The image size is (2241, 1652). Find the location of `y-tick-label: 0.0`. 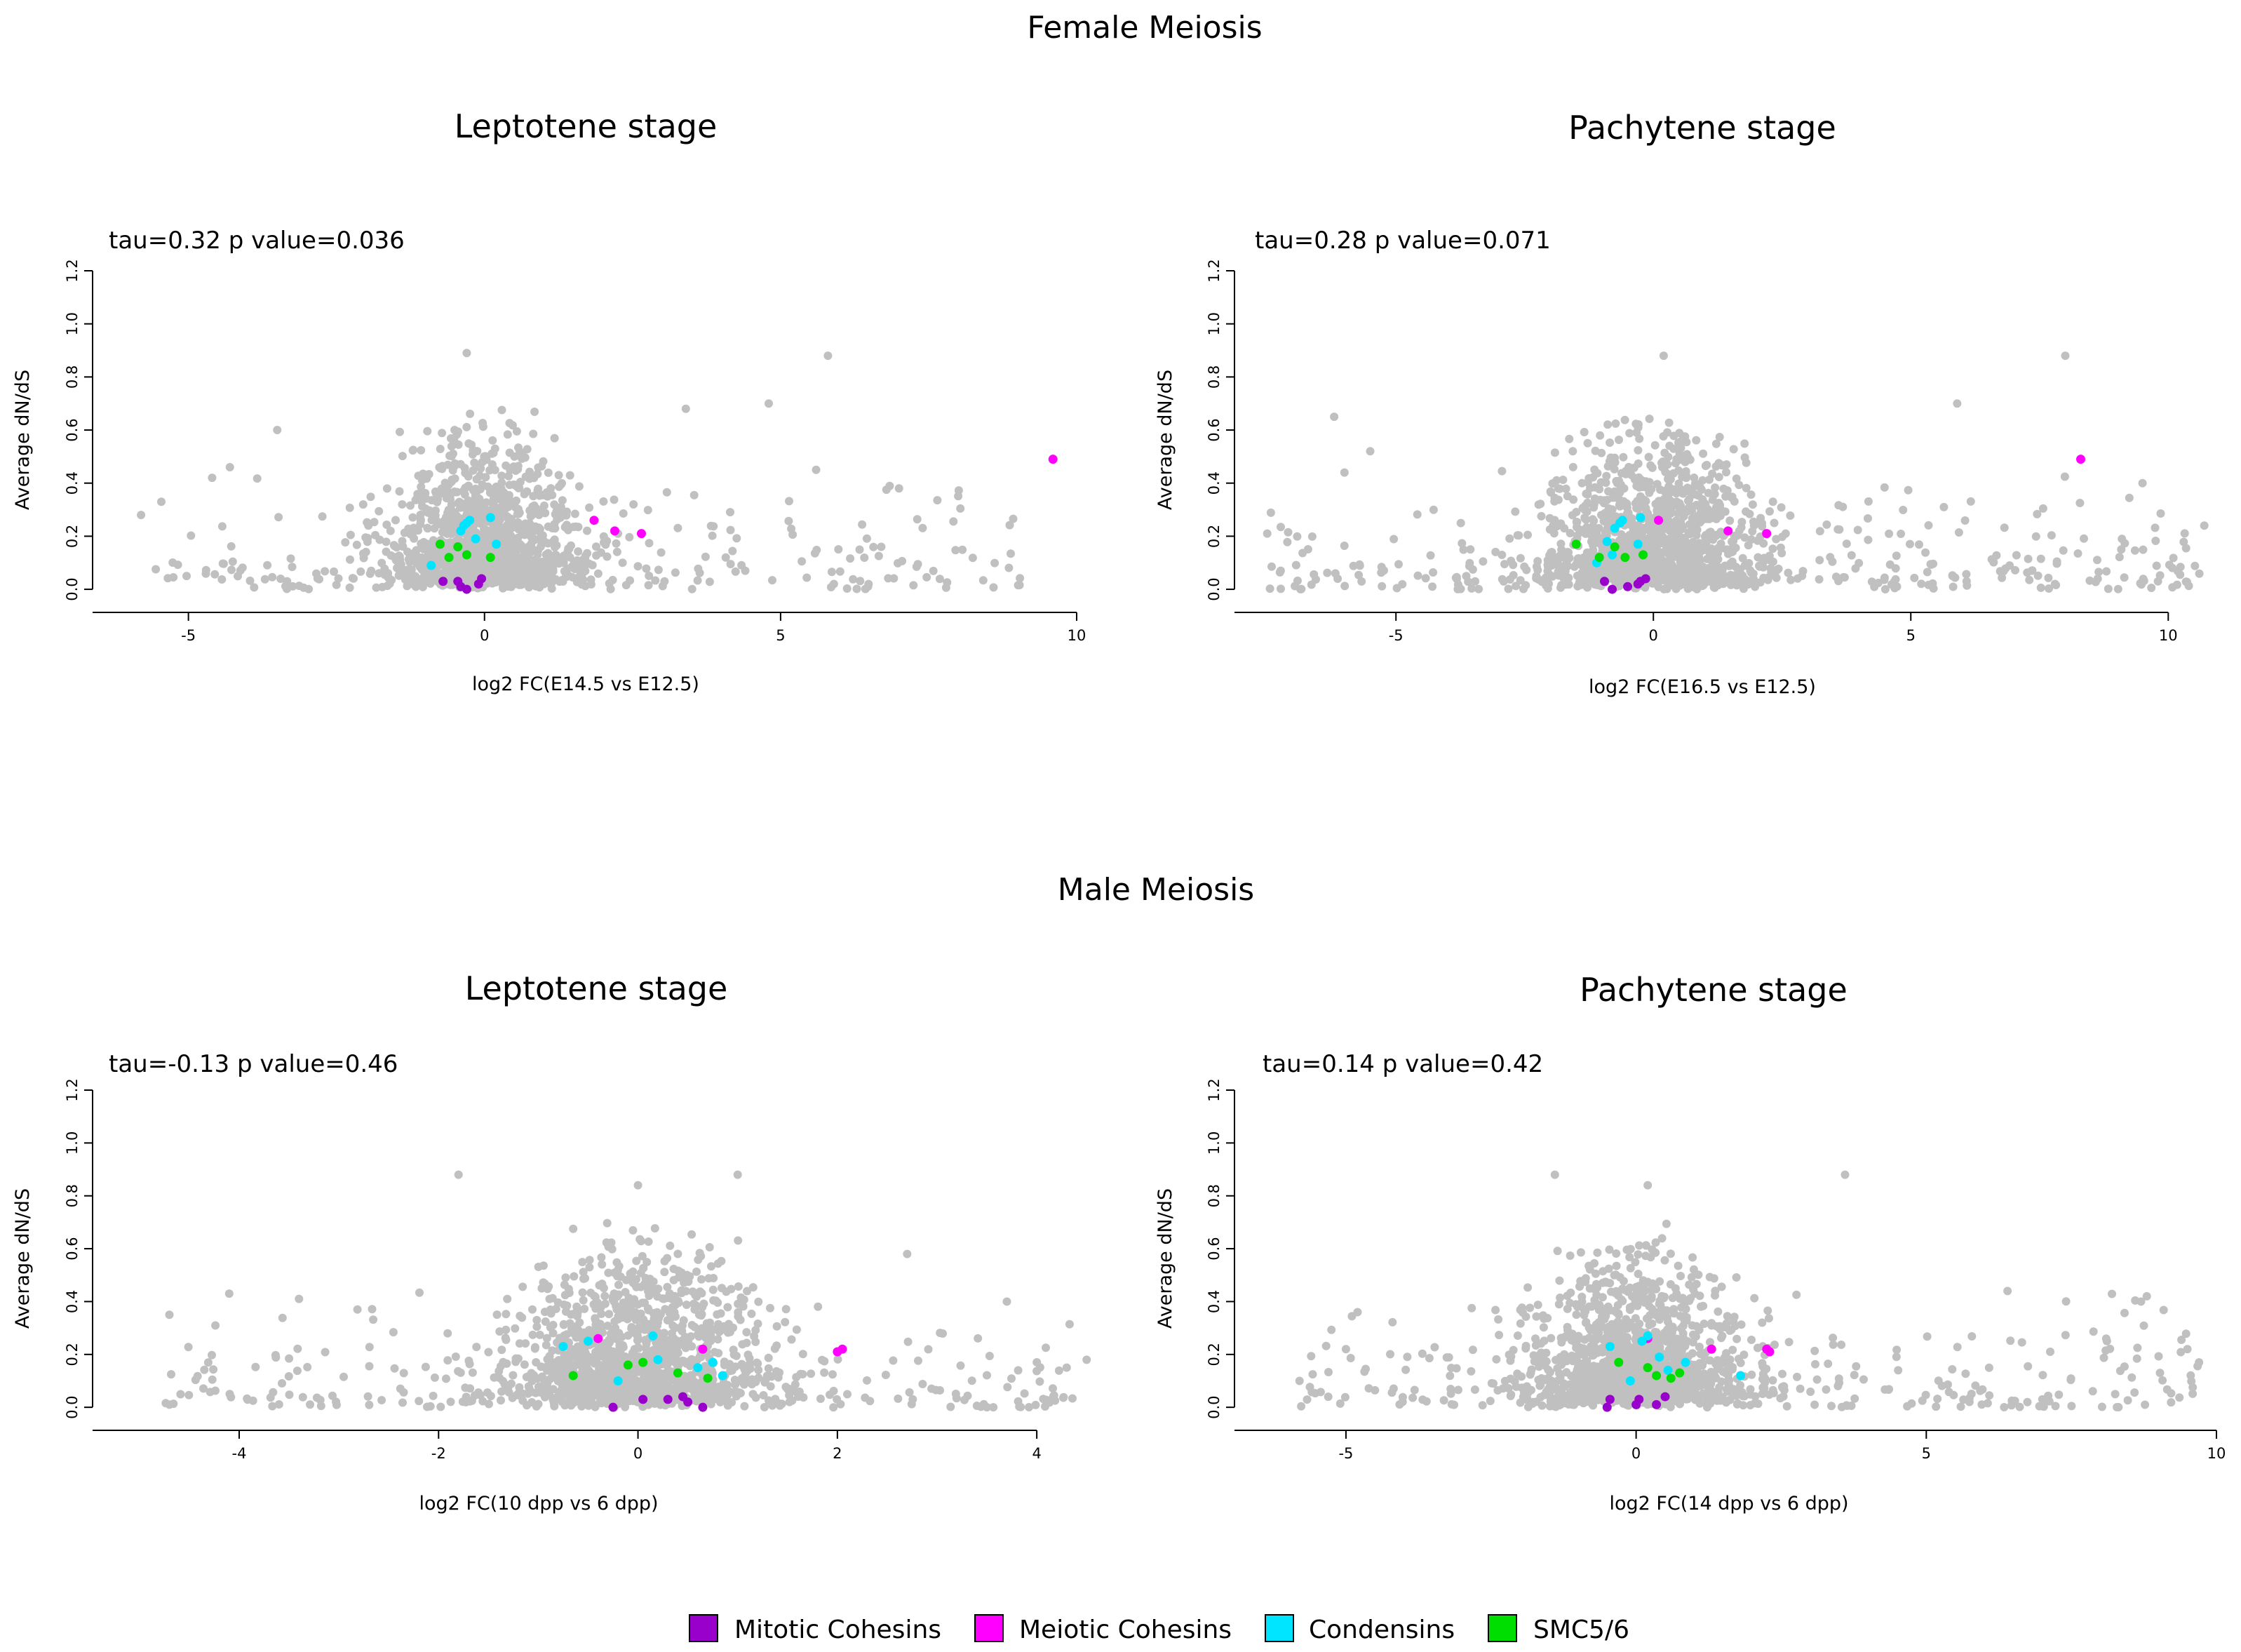

y-tick-label: 0.0 is located at coordinates (1214, 1406).